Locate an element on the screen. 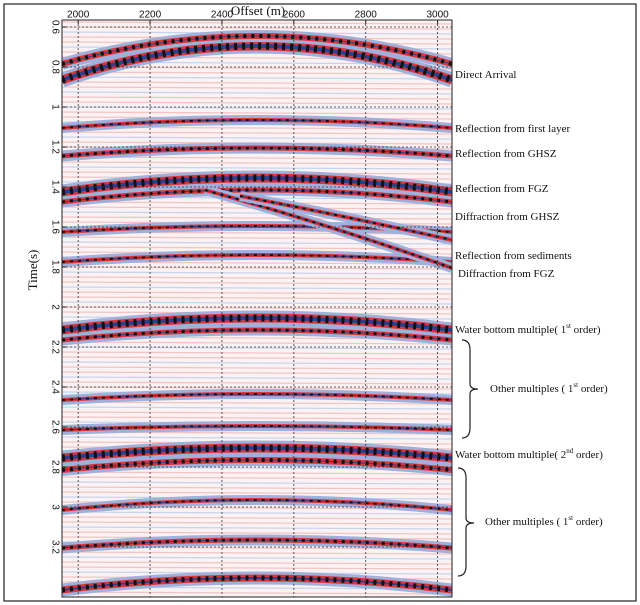 This screenshot has width=640, height=605. y-tick-label: 3 is located at coordinates (54, 507).